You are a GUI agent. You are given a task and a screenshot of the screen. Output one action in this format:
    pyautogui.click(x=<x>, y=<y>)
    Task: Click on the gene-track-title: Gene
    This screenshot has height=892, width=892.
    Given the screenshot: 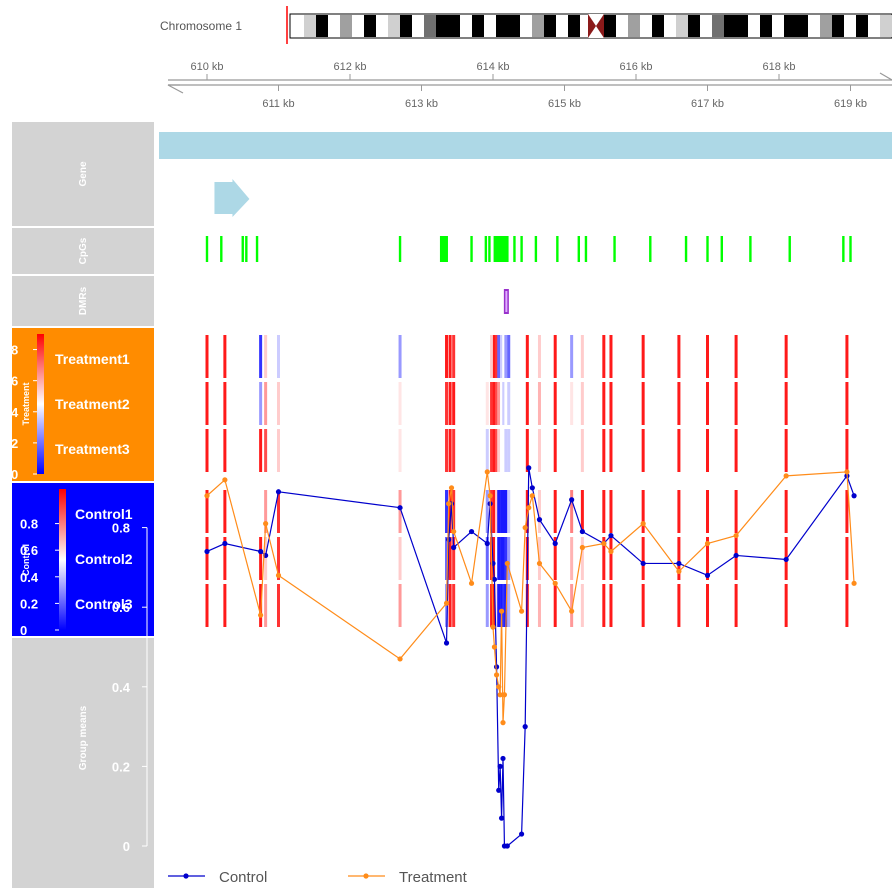 What is the action you would take?
    pyautogui.click(x=83, y=173)
    